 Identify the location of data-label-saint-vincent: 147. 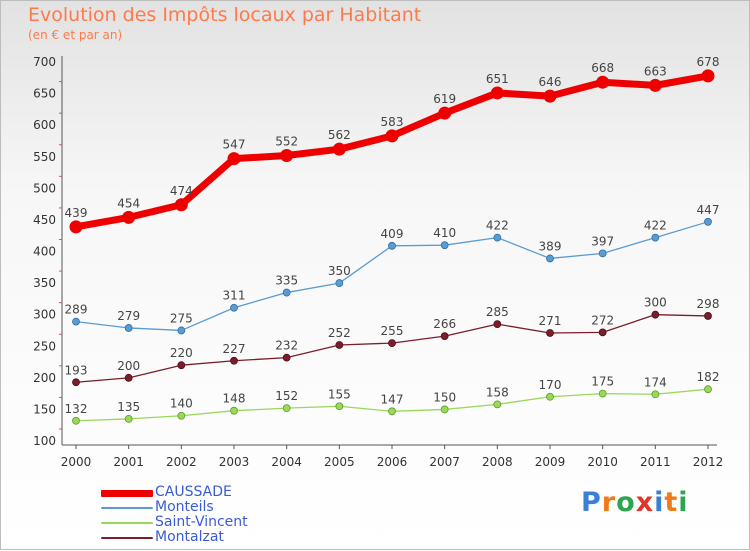
(392, 399).